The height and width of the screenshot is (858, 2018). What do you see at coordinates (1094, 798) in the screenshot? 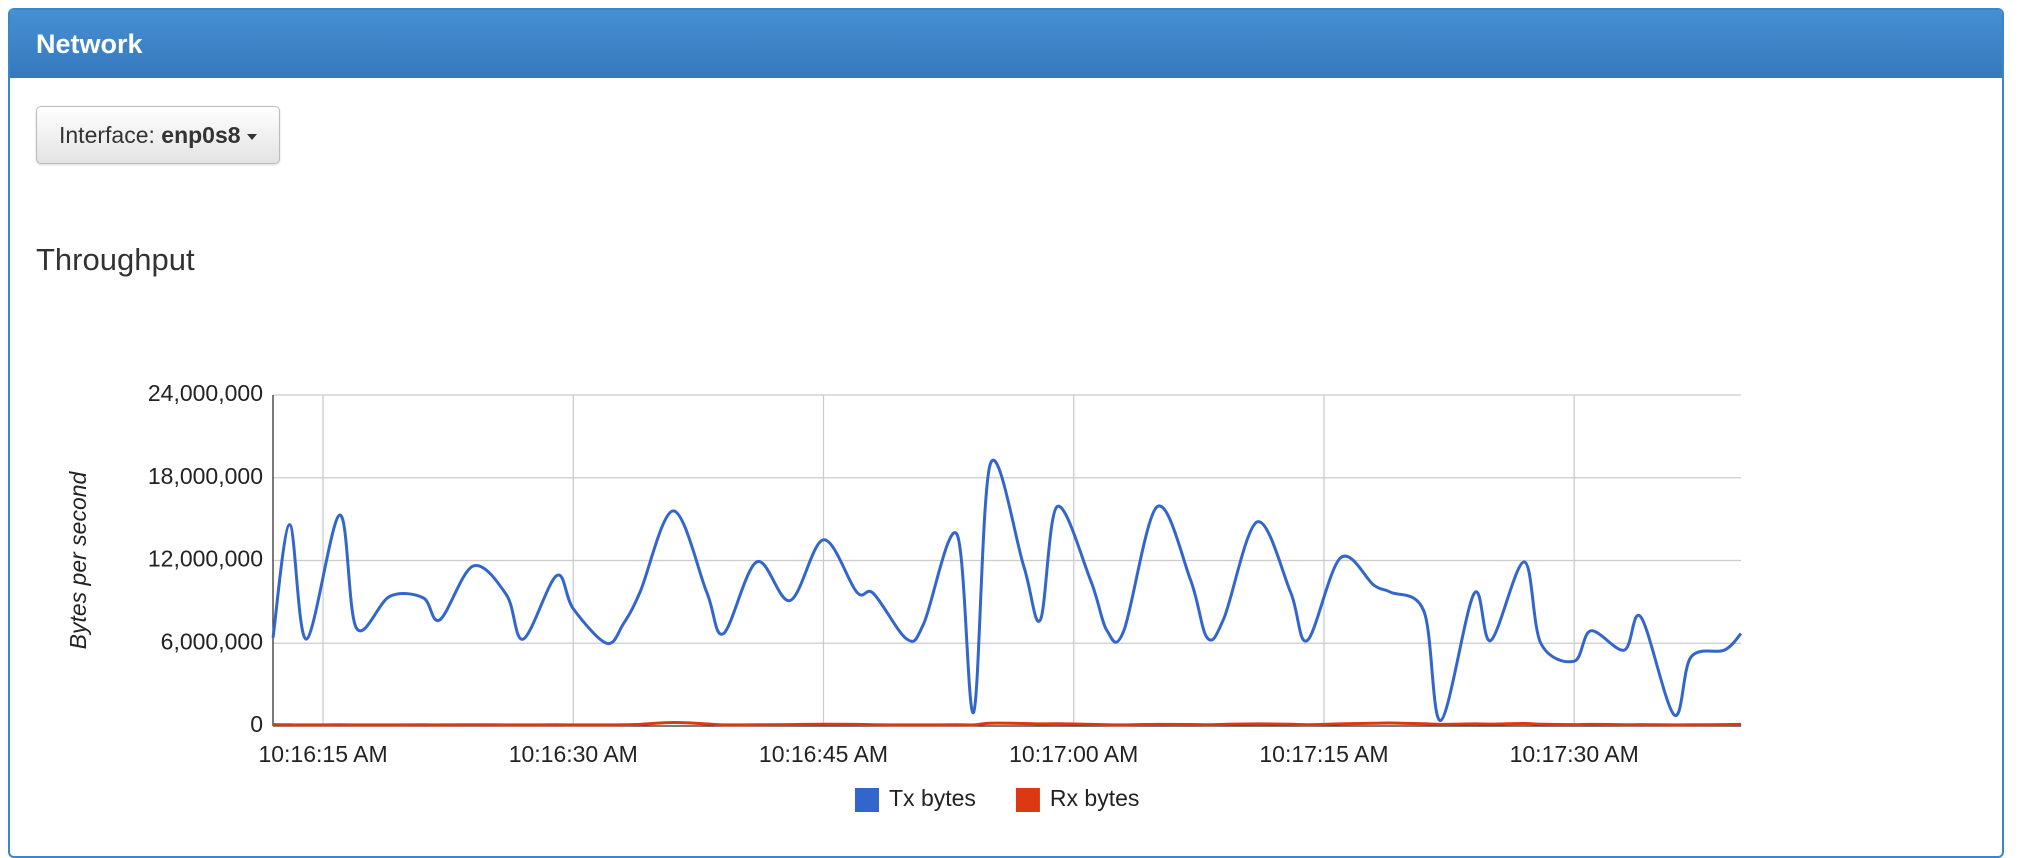
I see `legend-label: Rx bytes` at bounding box center [1094, 798].